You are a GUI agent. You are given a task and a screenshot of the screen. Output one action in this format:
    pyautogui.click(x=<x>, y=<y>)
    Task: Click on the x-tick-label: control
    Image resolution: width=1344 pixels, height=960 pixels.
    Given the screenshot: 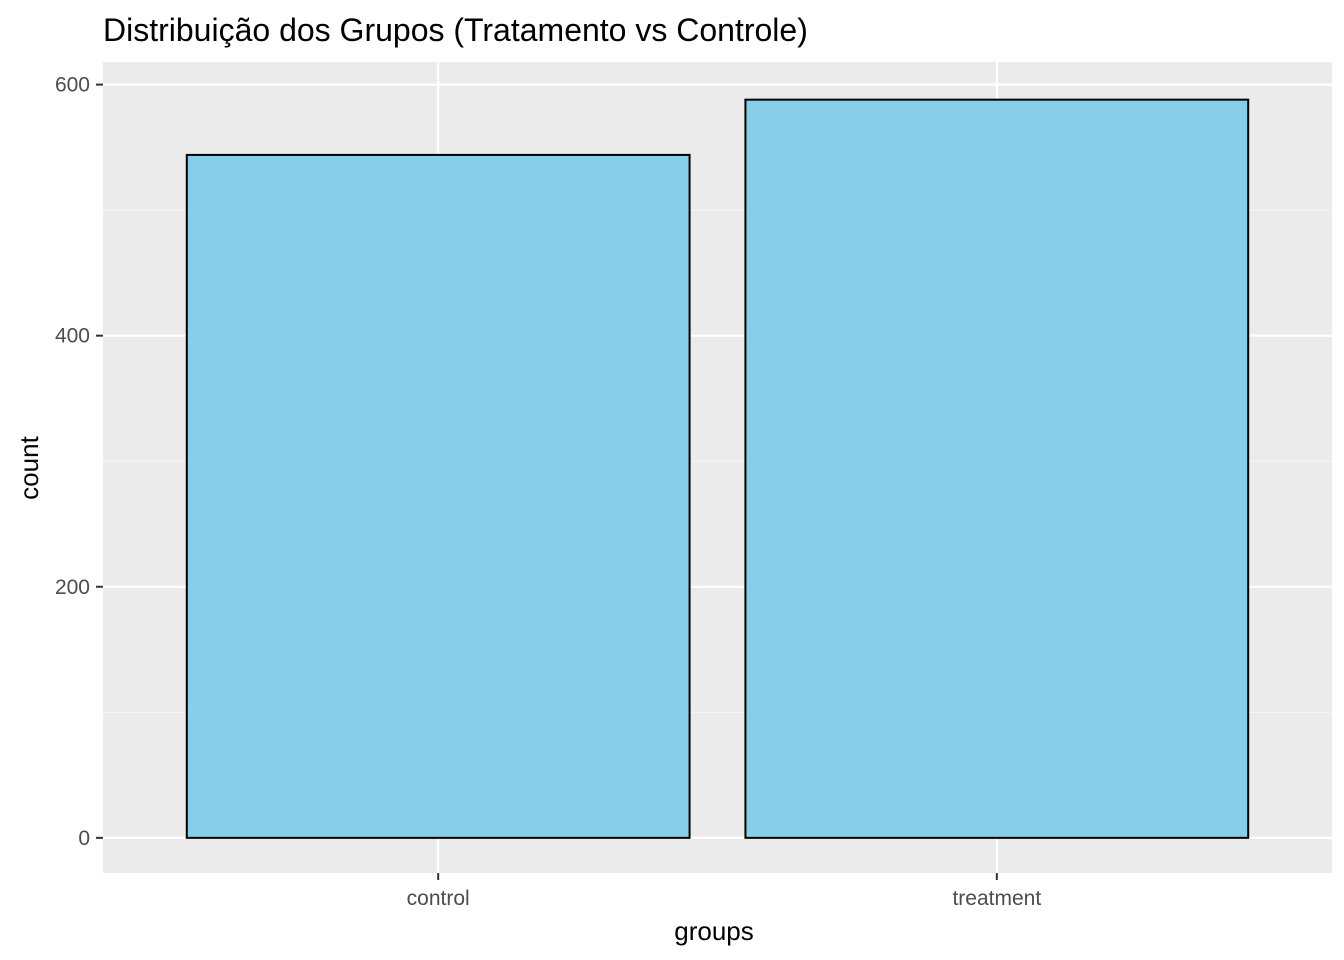 What is the action you would take?
    pyautogui.click(x=438, y=898)
    